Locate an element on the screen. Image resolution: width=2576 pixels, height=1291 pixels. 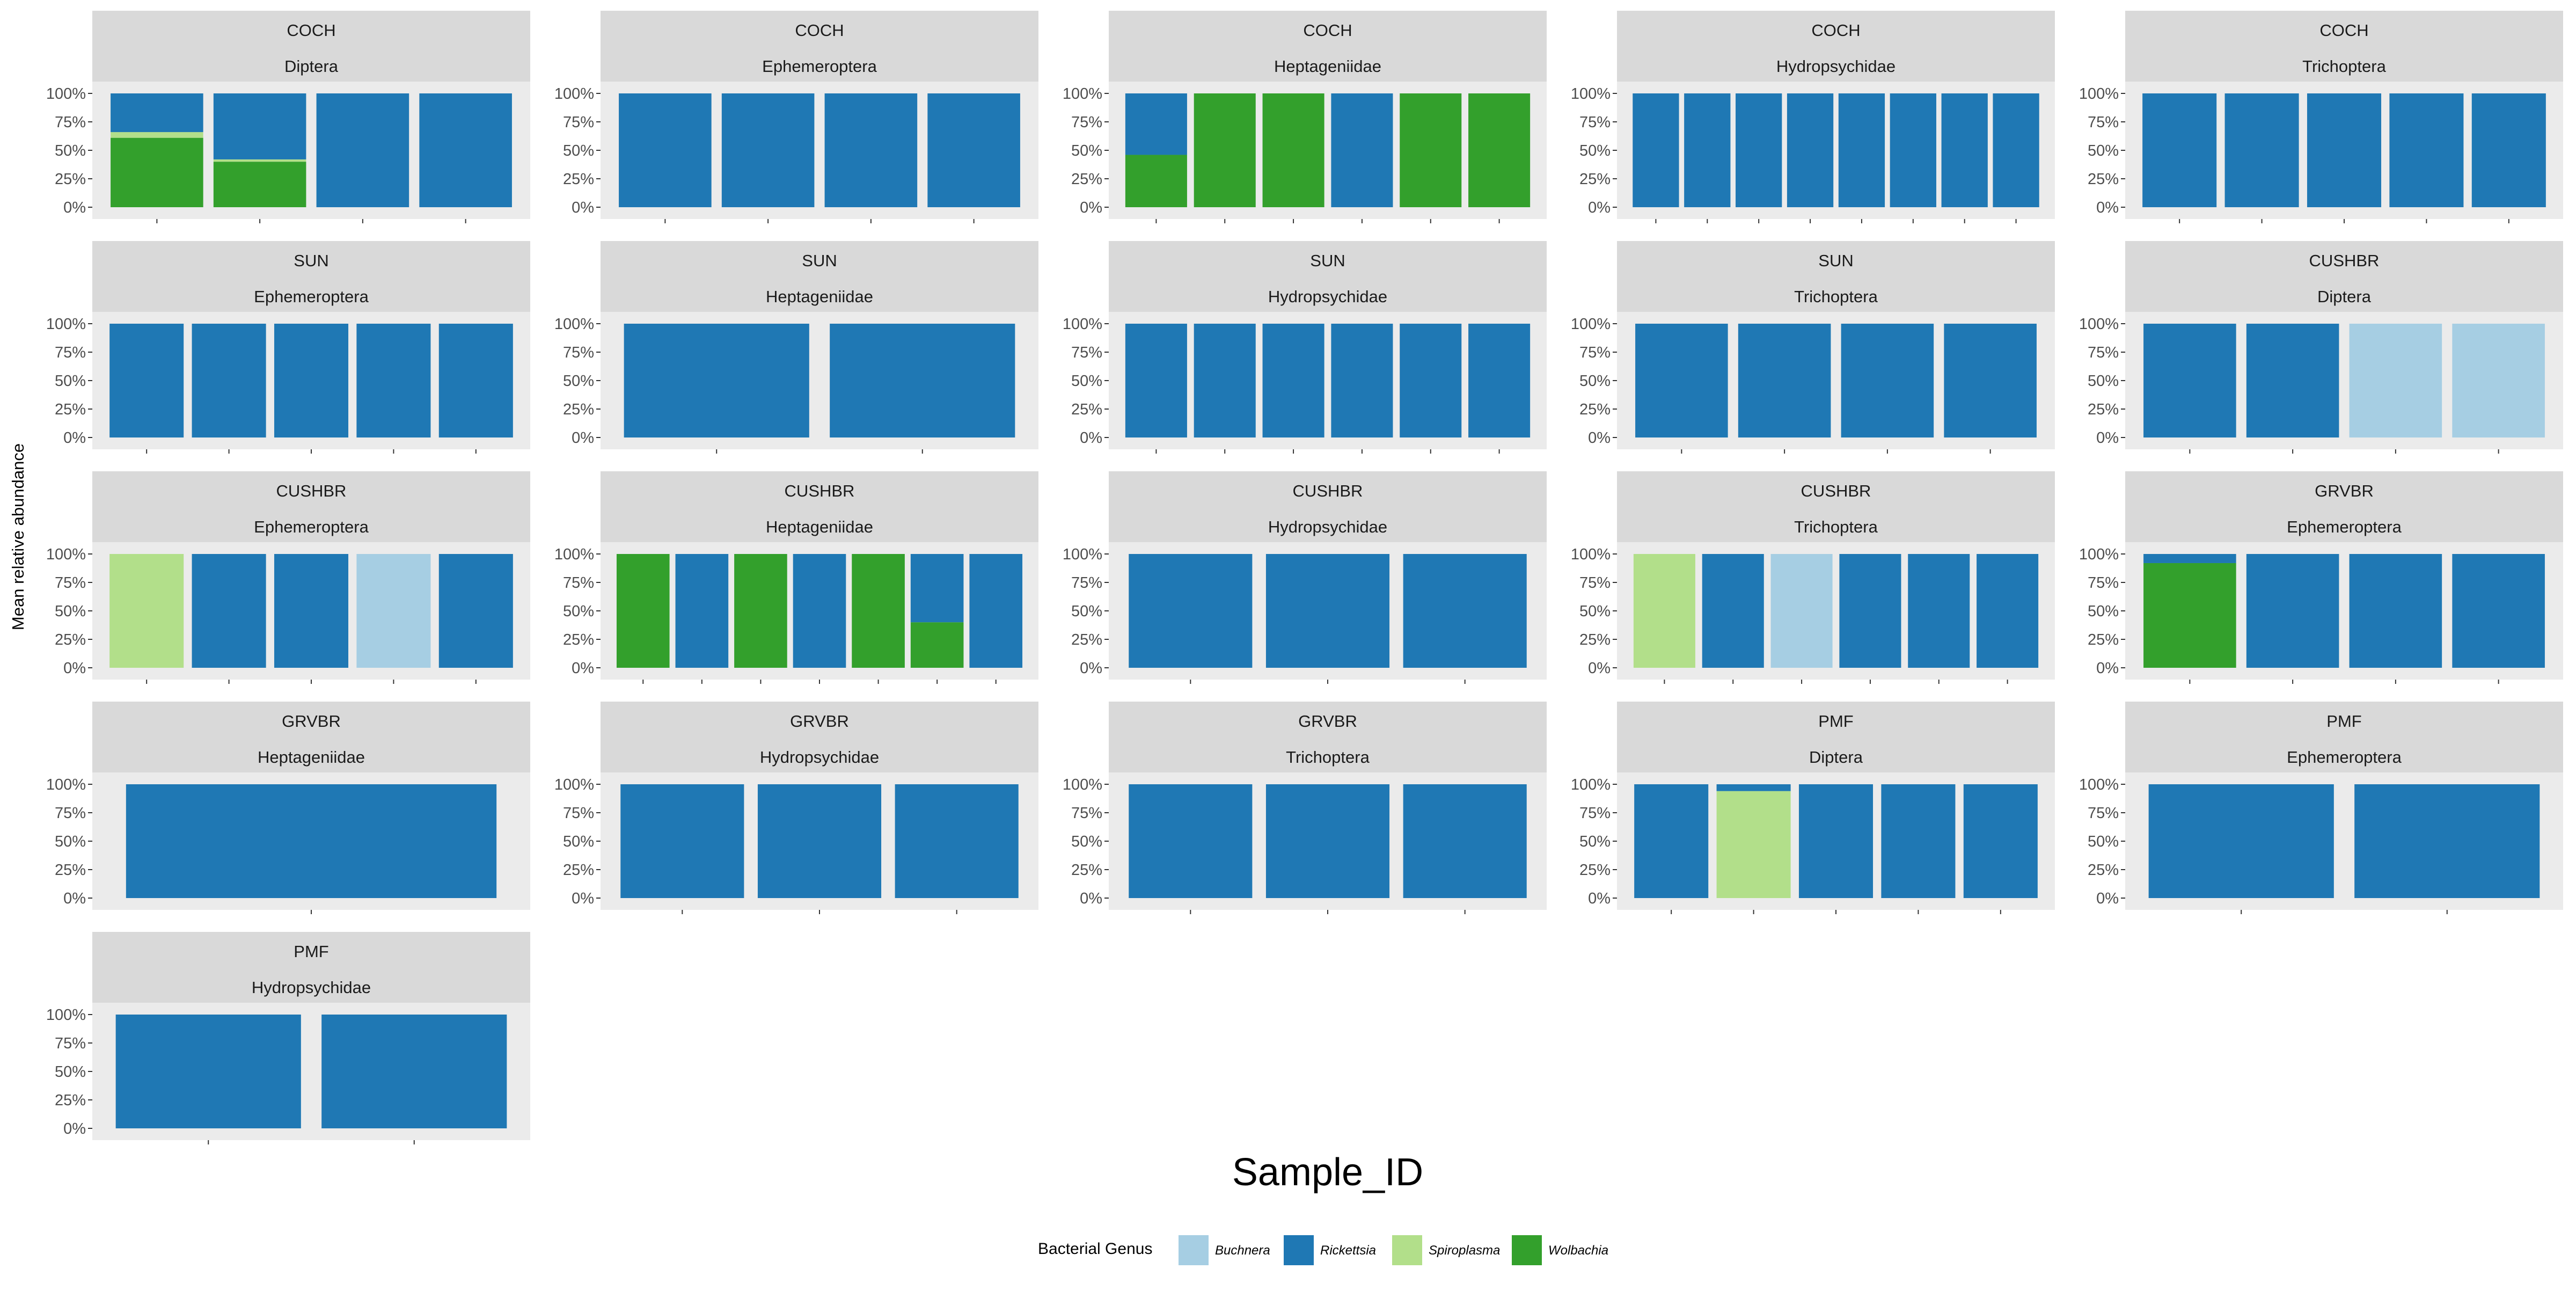
facet-strip-site: PMF is located at coordinates (311, 952).